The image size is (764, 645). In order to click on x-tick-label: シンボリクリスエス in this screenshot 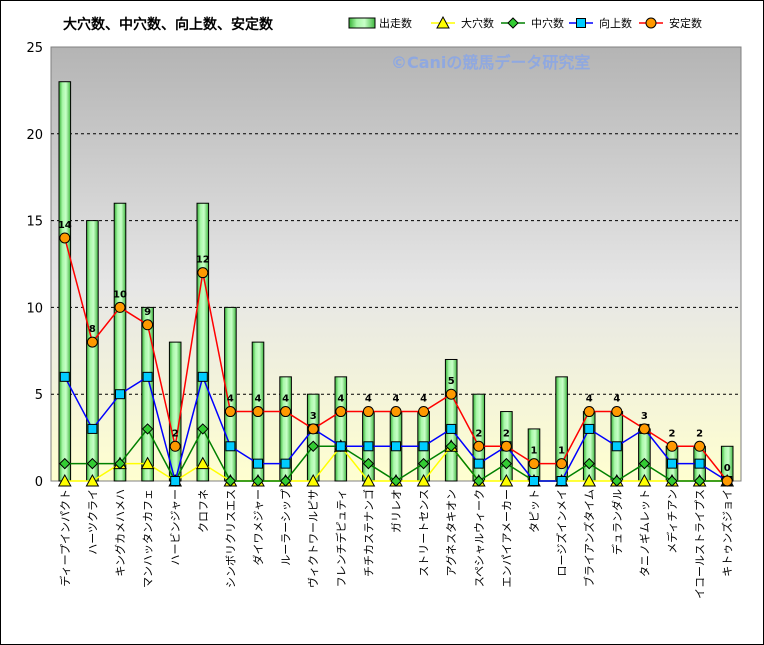, I will do `click(230, 538)`.